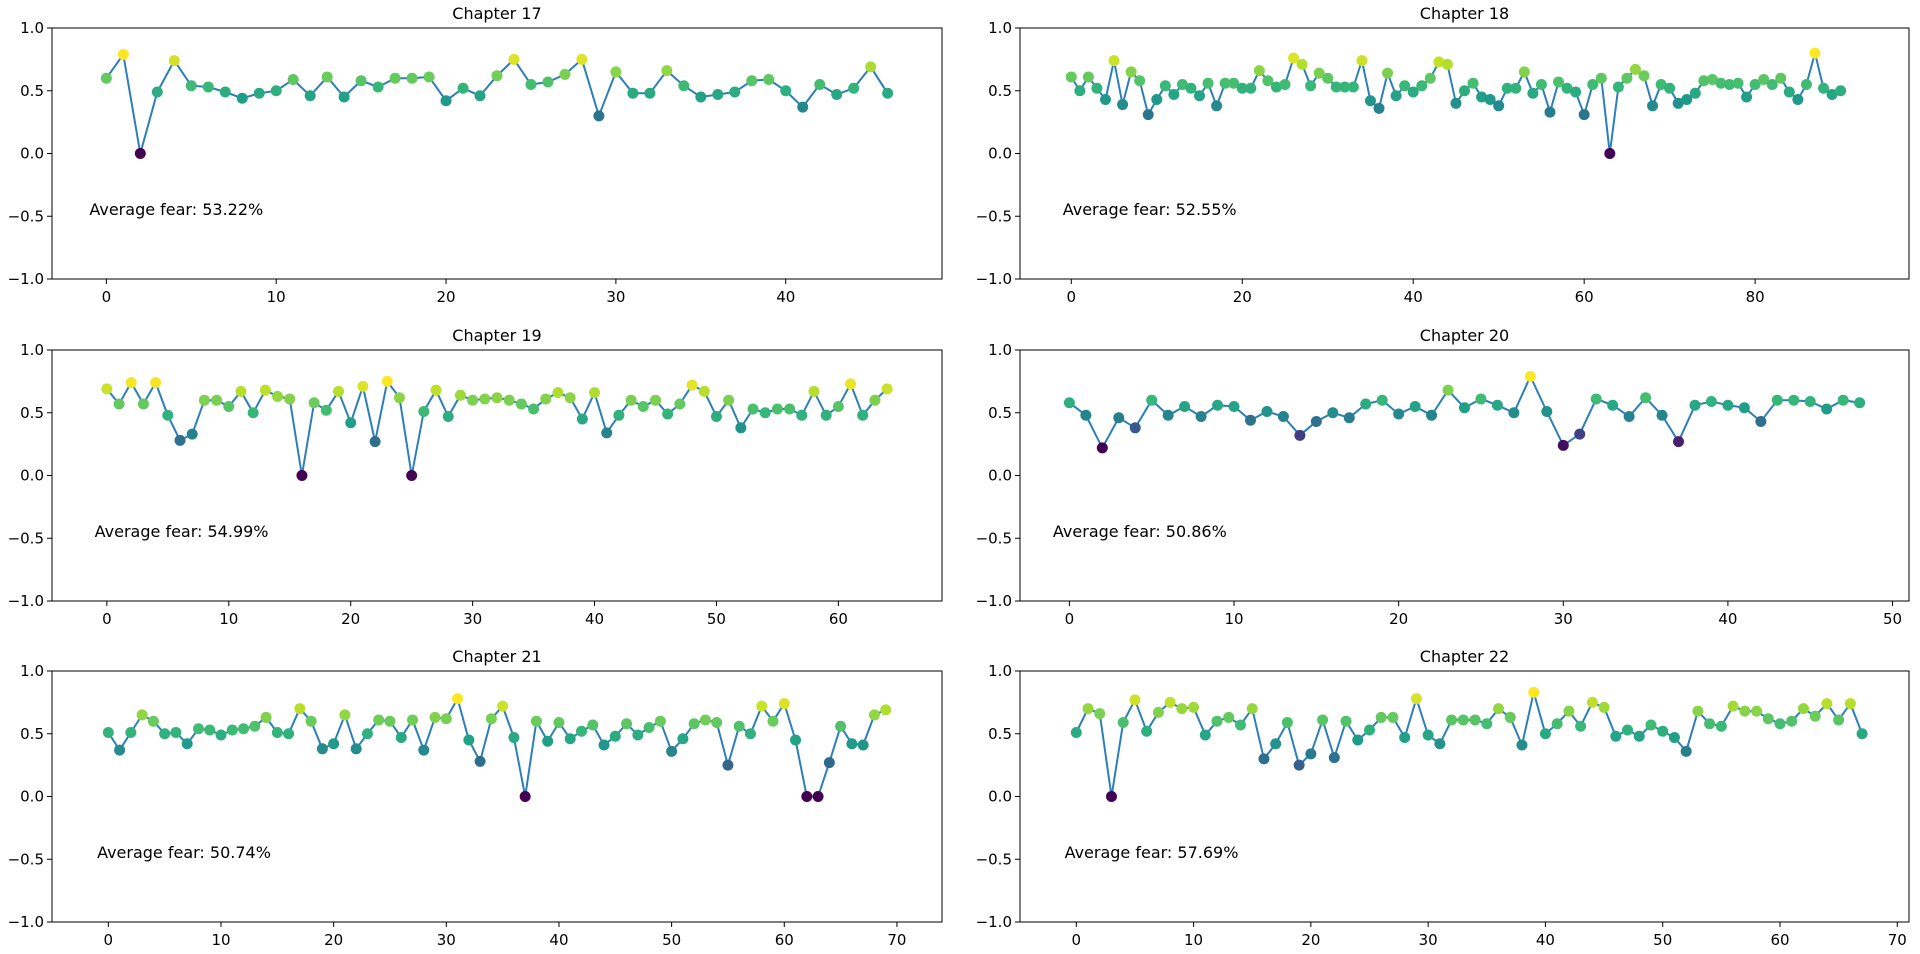 The height and width of the screenshot is (954, 1920). I want to click on y-tick-label: 0.0, so click(32, 154).